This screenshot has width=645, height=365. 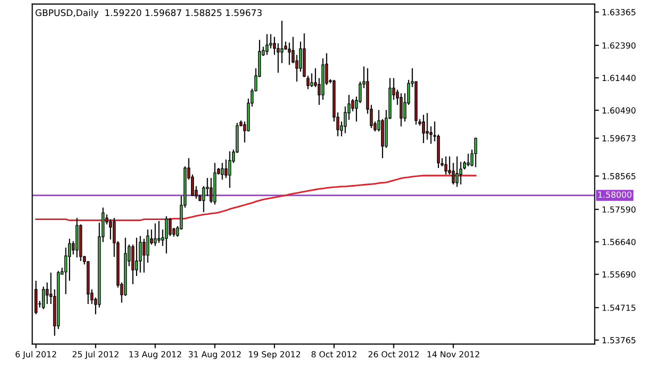 What do you see at coordinates (95, 354) in the screenshot?
I see `x-tick-label: 25 Jul 2012` at bounding box center [95, 354].